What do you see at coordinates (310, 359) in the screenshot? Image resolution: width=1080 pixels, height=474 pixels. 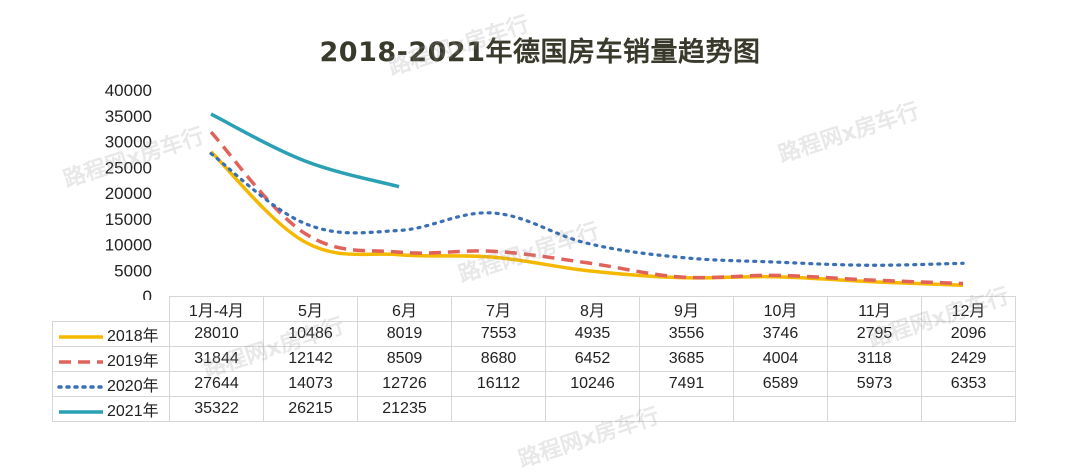 I see `data-cell: 12142` at bounding box center [310, 359].